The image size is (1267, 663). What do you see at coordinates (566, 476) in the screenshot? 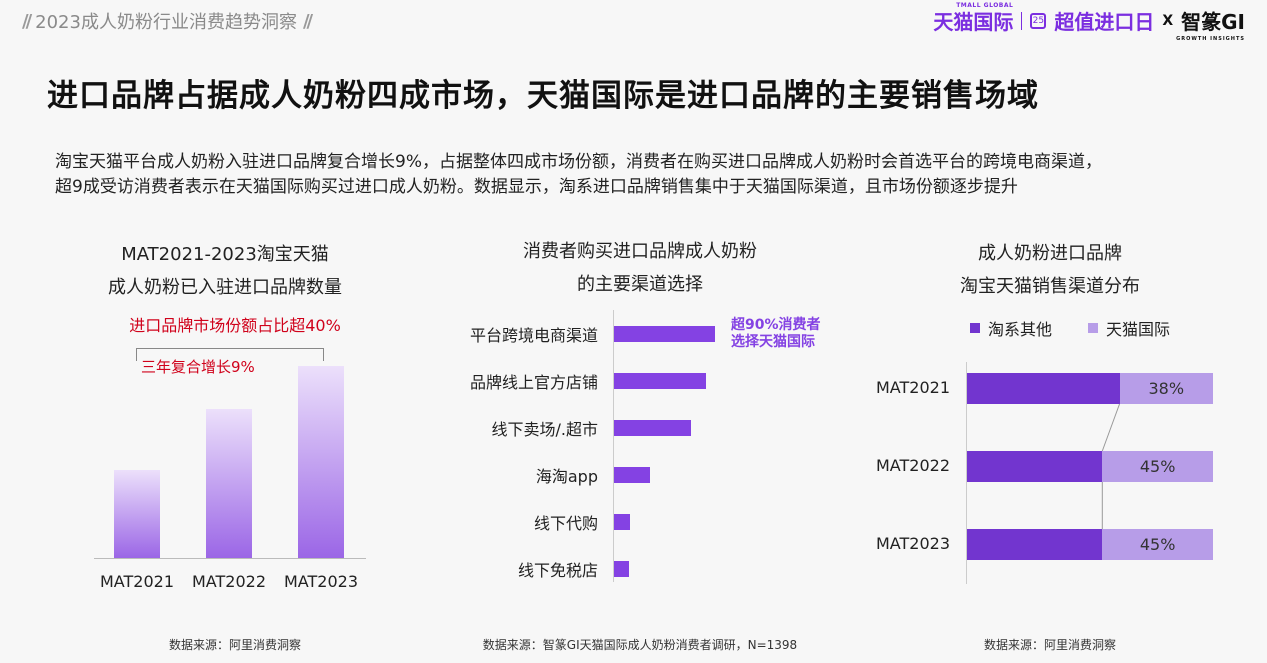
I see `chart2-y-label: 海淘app` at bounding box center [566, 476].